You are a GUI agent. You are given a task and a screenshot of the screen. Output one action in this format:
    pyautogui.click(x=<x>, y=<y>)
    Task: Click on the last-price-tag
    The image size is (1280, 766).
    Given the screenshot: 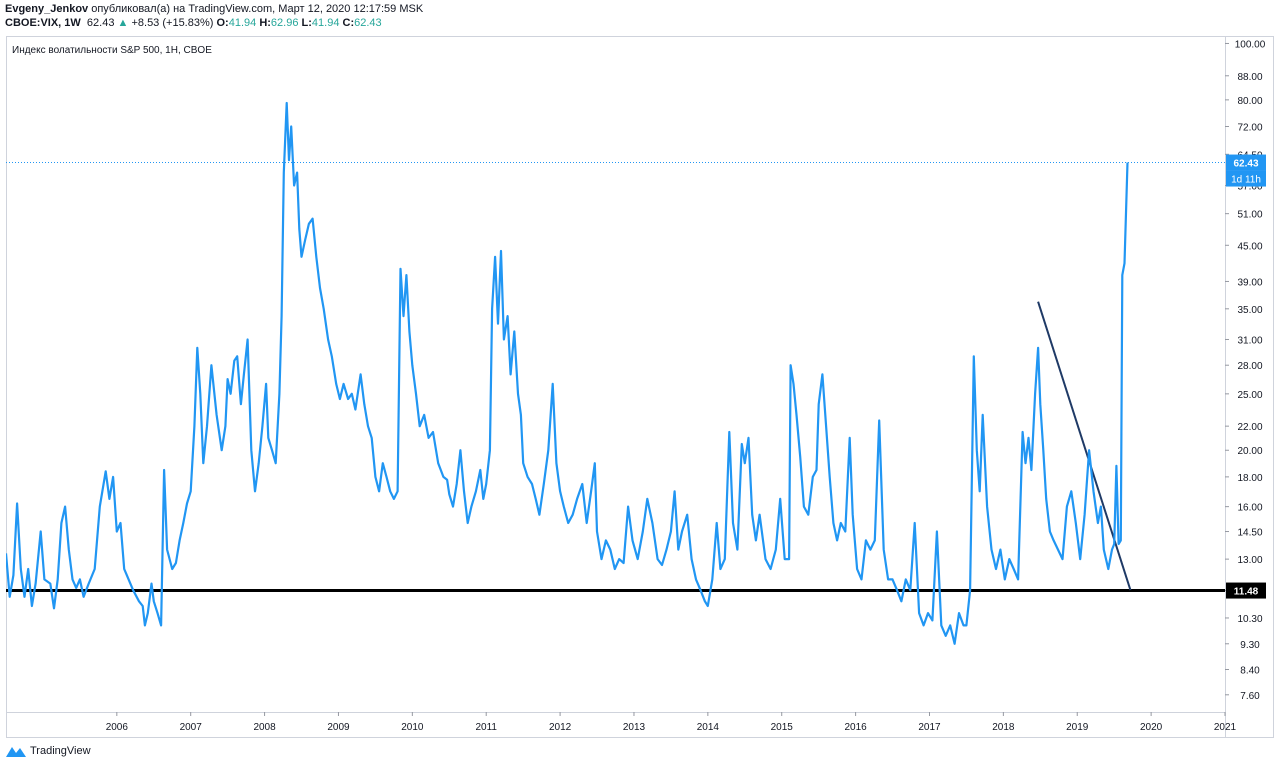 What is the action you would take?
    pyautogui.click(x=1246, y=162)
    